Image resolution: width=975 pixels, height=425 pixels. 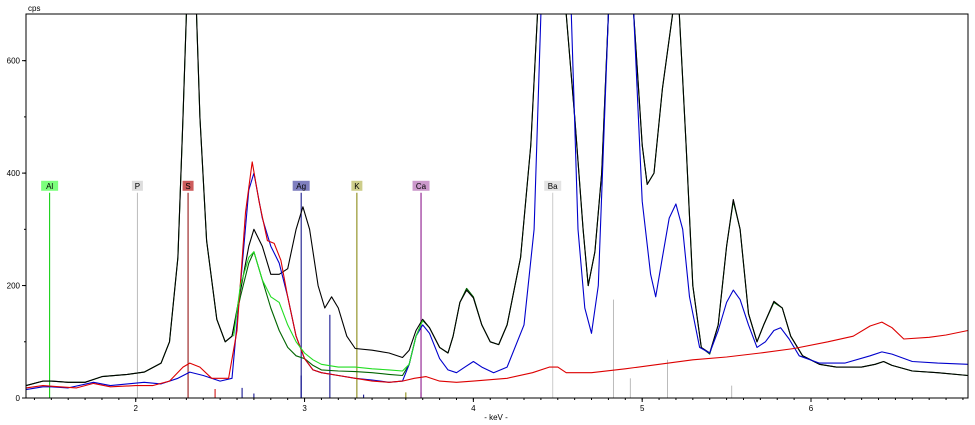 I want to click on element-marker-label-p: P, so click(x=137, y=186).